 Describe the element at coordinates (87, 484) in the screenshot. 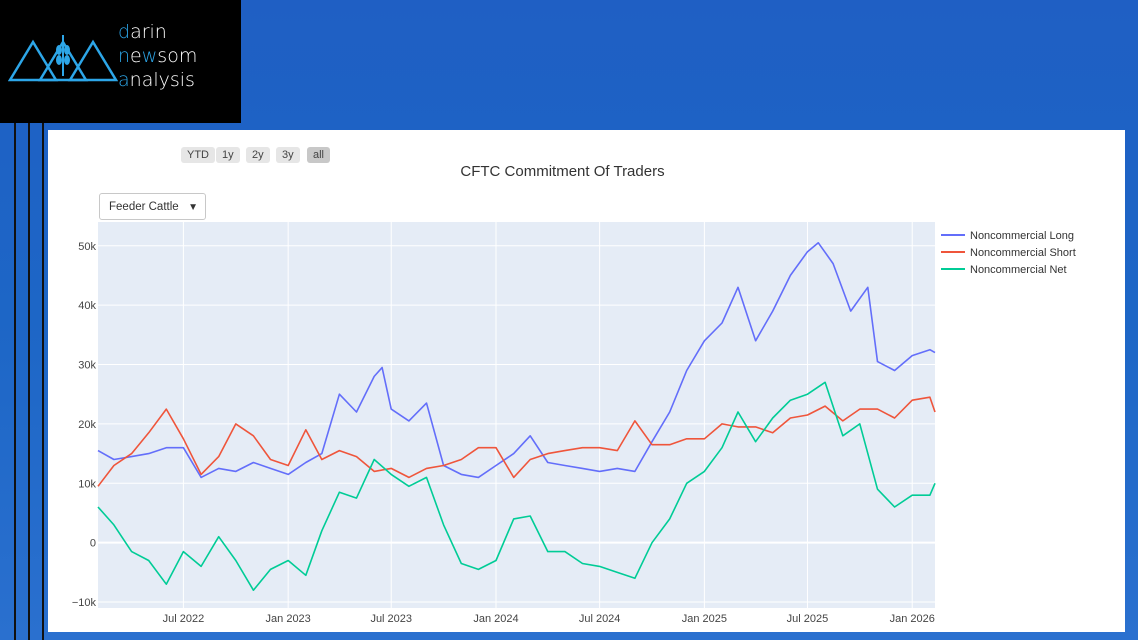

I see `y-tick-label: 10k` at that location.